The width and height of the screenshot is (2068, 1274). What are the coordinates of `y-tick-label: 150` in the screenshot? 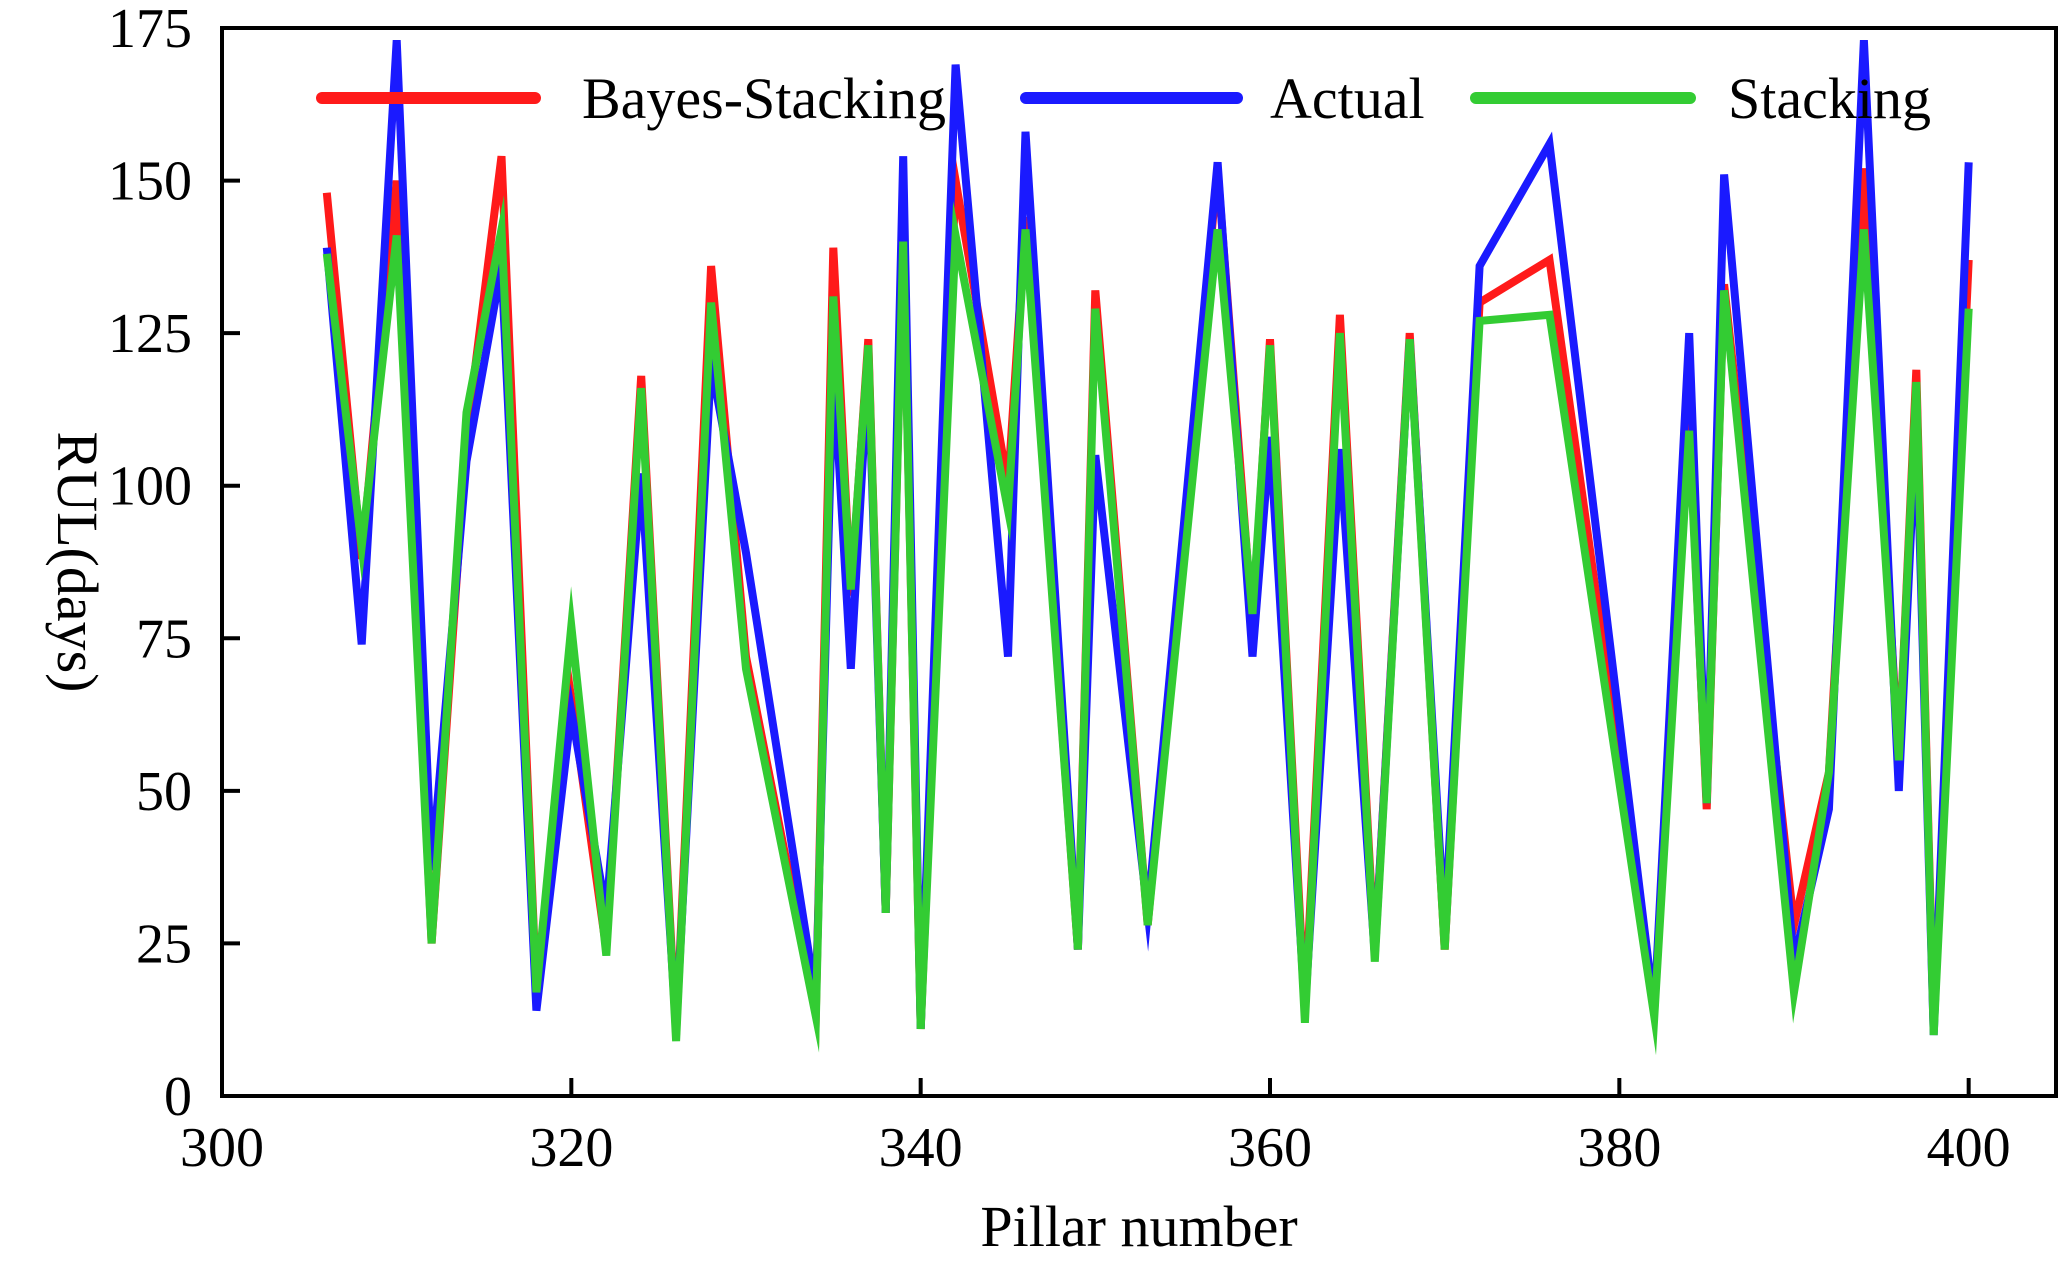 It's located at (150, 182).